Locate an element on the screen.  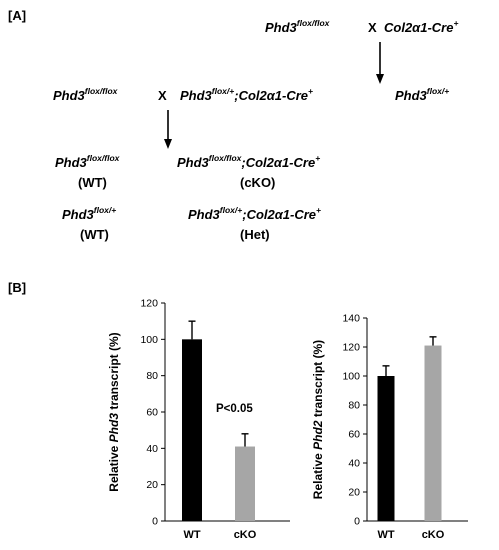
y-axis-label: Relative Phd3 transcript (%) is located at coordinates (114, 411).